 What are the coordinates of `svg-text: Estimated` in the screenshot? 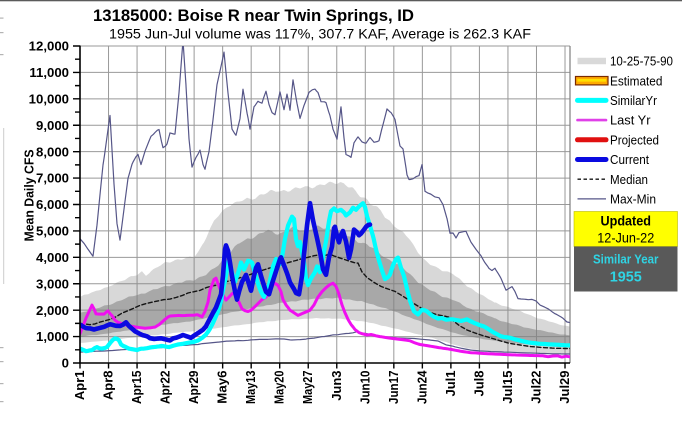 It's located at (636, 80).